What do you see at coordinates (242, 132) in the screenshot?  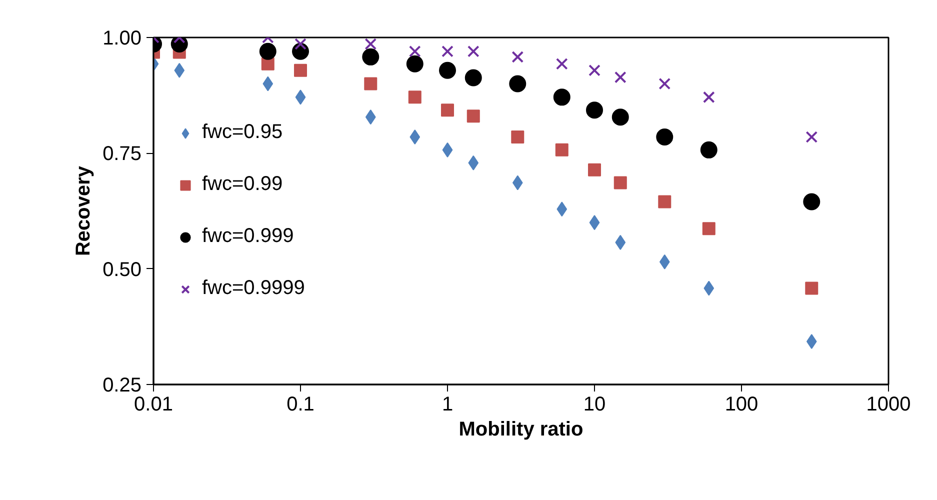 I see `legend-label: fwc=0.95` at bounding box center [242, 132].